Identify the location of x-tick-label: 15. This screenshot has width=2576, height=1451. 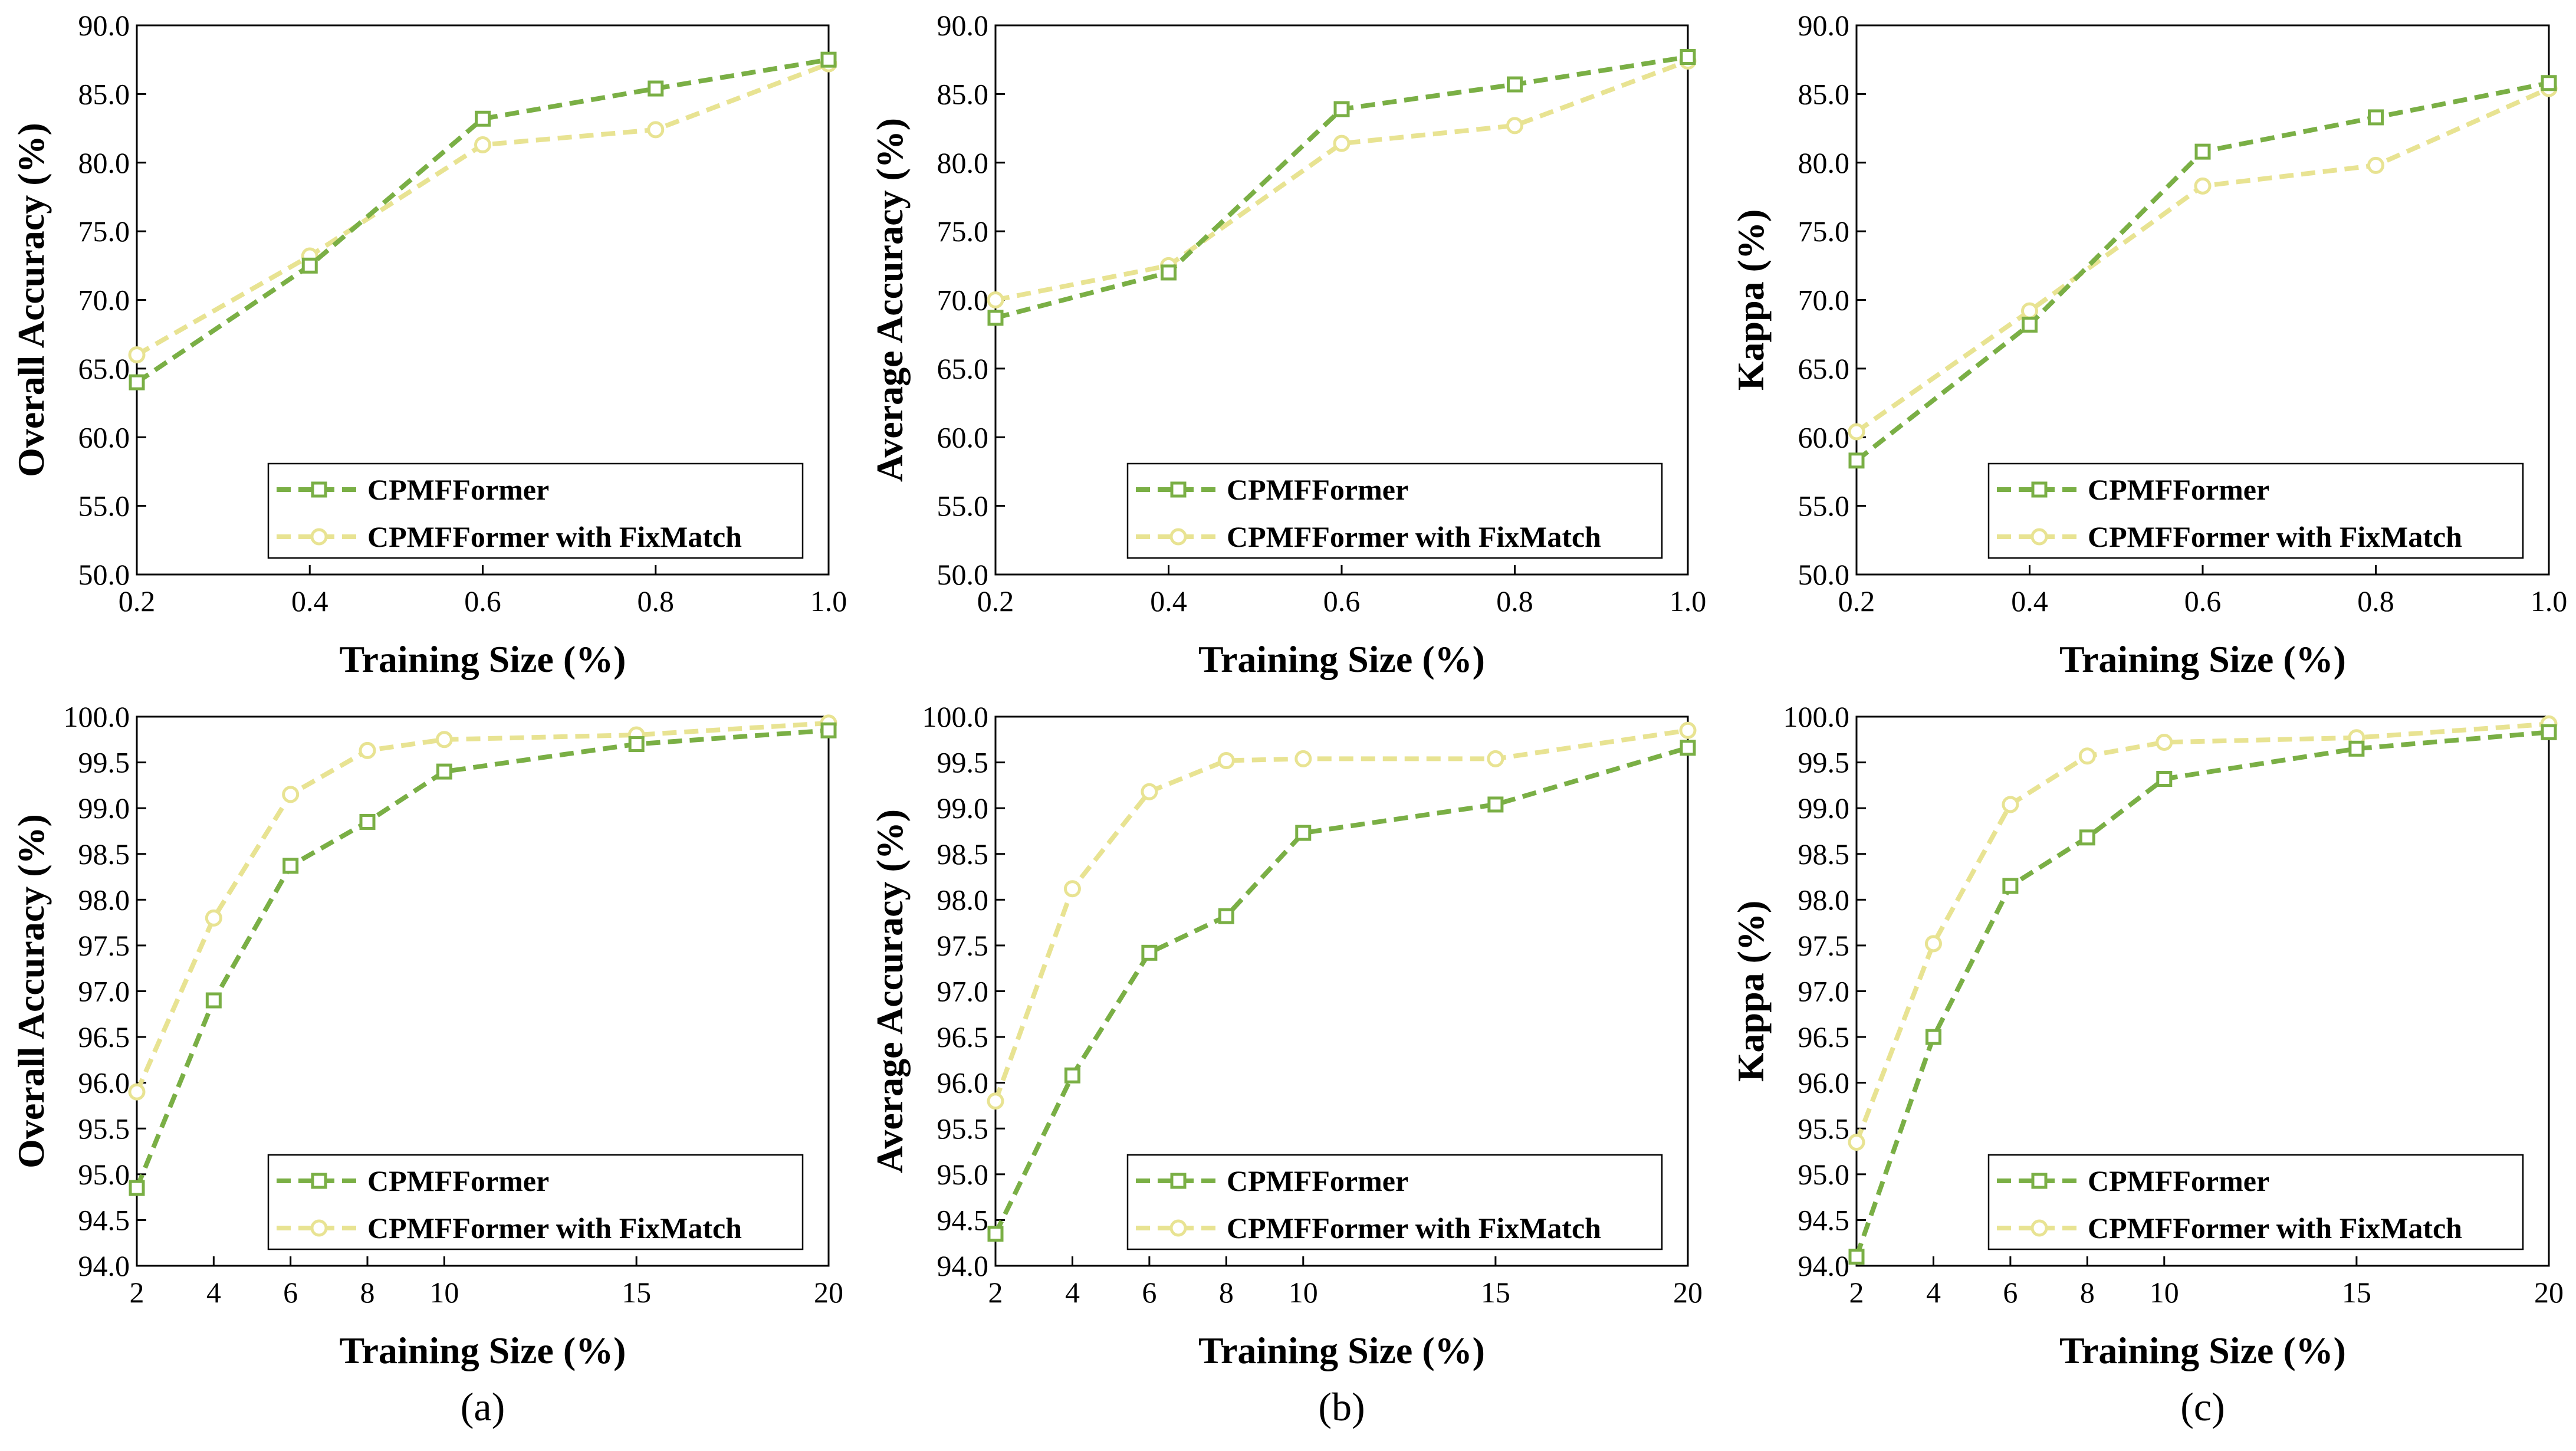
(1495, 1292).